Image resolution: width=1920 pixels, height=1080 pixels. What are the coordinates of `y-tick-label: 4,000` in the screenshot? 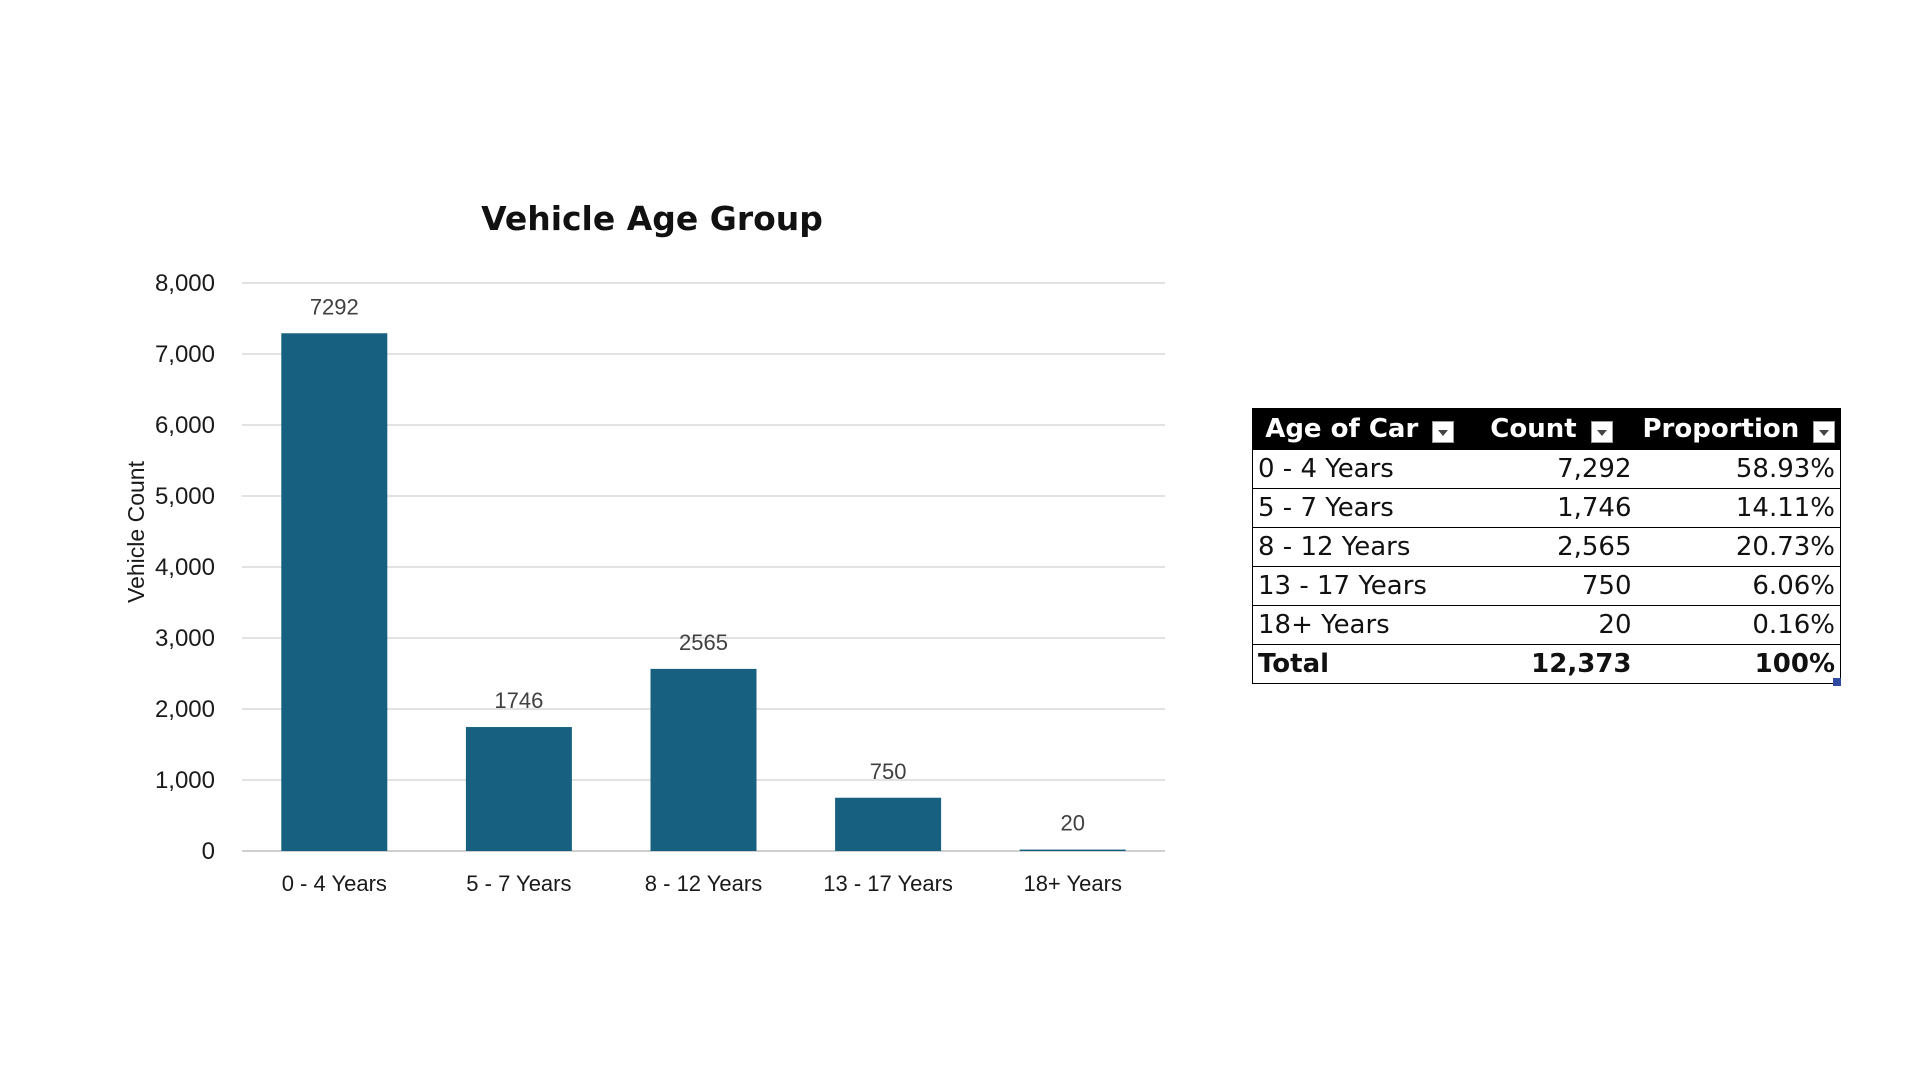 It's located at (185, 567).